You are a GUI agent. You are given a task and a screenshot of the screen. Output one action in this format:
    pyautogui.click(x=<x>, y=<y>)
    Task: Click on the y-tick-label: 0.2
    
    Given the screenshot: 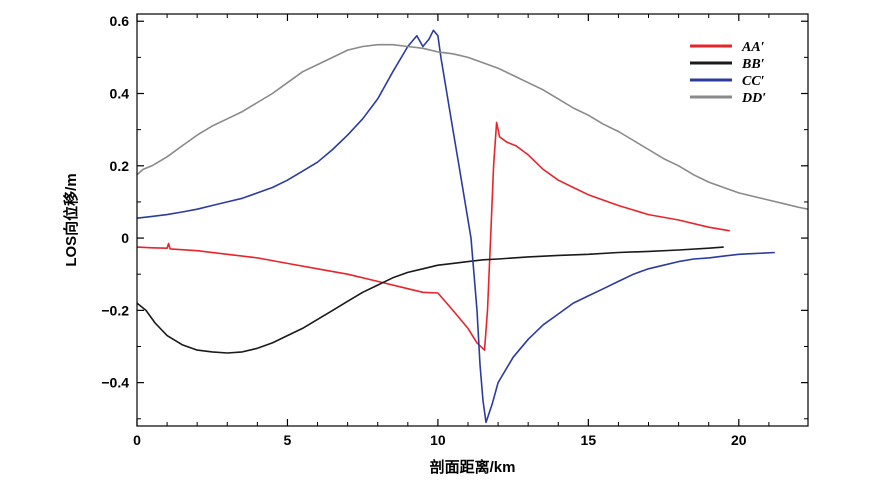 What is the action you would take?
    pyautogui.click(x=120, y=166)
    